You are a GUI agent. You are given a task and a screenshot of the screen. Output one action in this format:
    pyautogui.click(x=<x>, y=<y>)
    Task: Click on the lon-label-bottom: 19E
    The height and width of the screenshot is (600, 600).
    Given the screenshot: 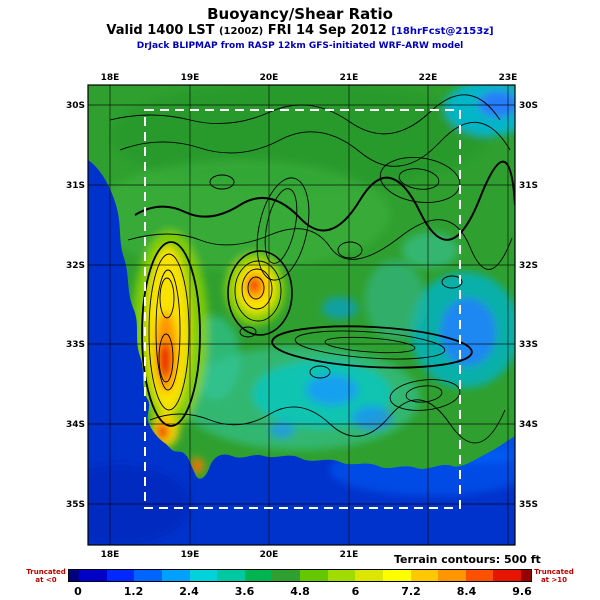 What is the action you would take?
    pyautogui.click(x=190, y=555)
    